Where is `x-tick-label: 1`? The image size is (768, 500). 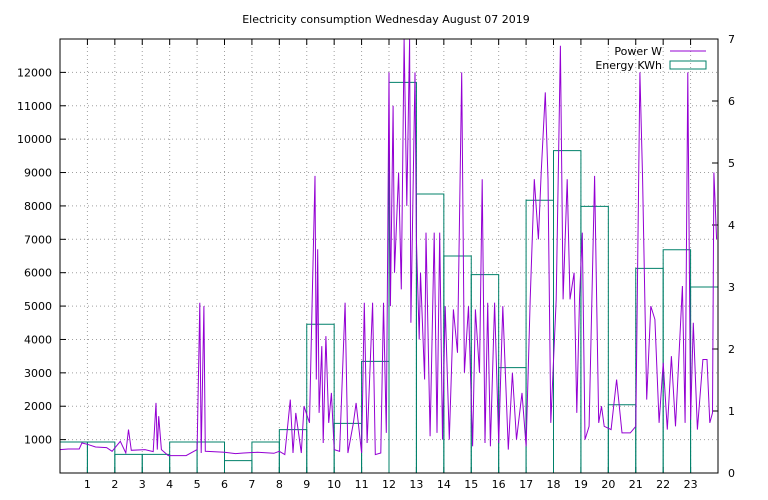 x-tick-label: 1 is located at coordinates (87, 484).